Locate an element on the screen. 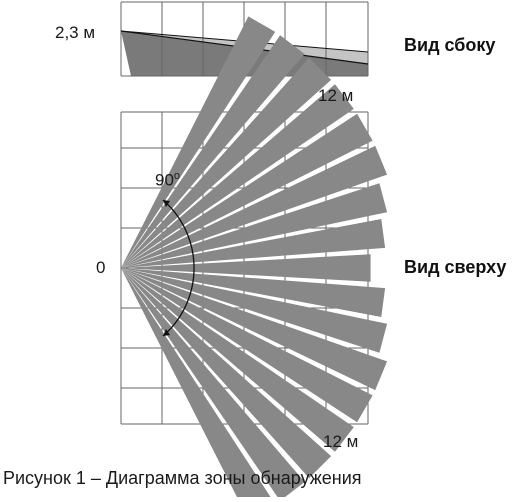 The width and height of the screenshot is (532, 502). angle-arrow-top is located at coordinates (166, 203).